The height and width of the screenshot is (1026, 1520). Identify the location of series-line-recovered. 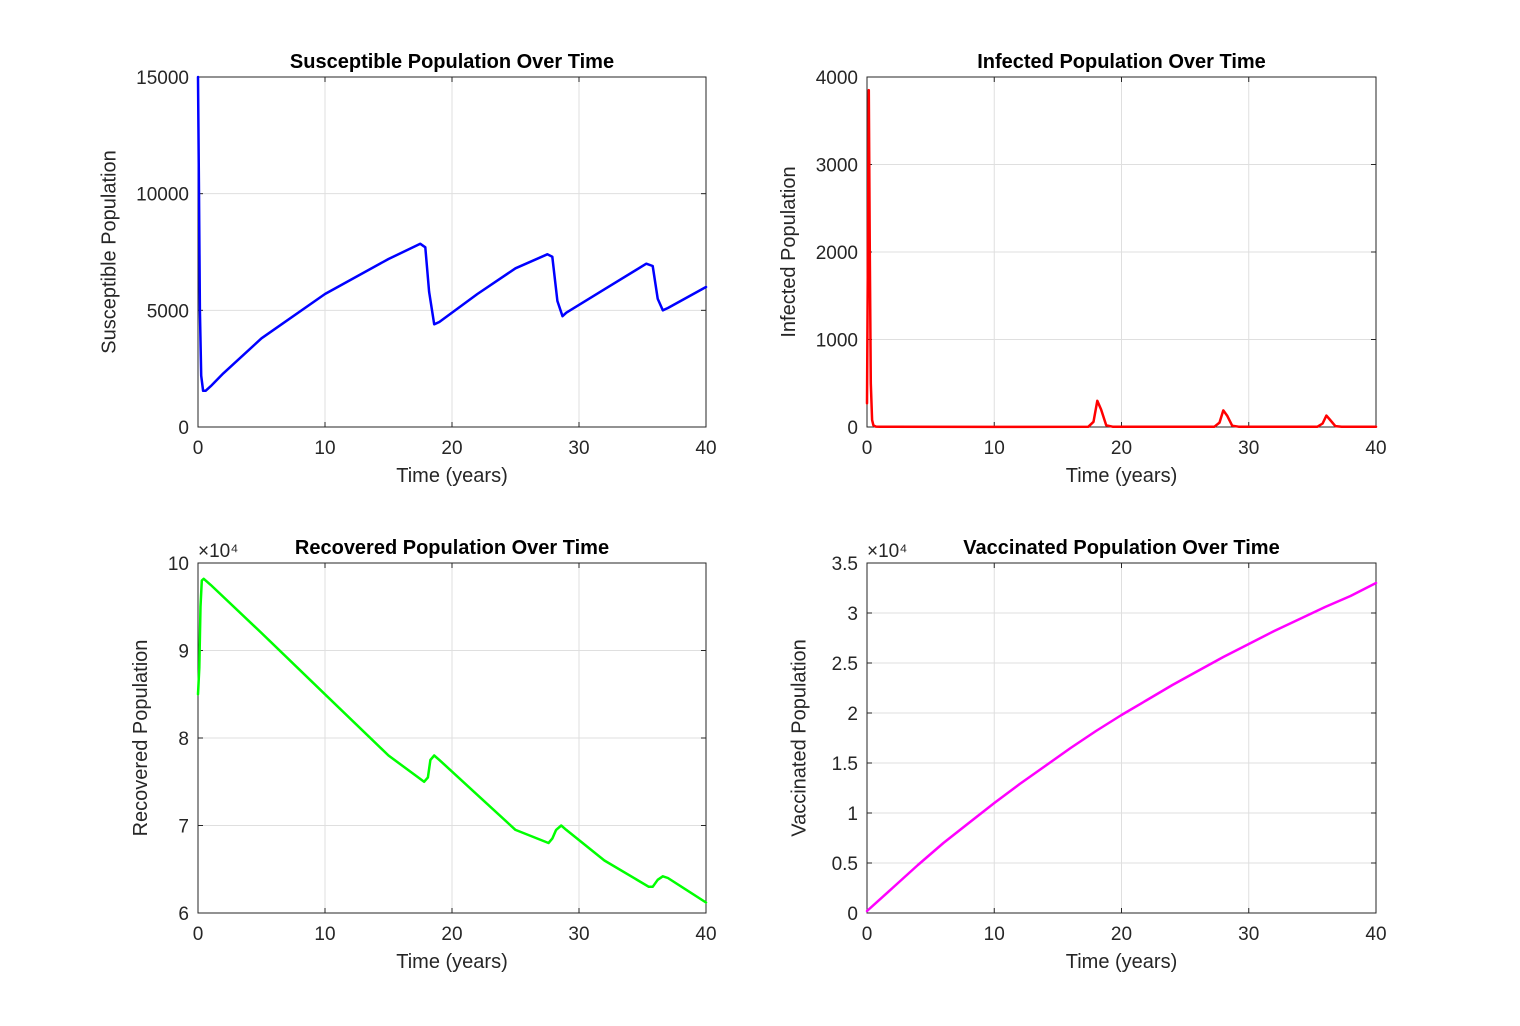
(452, 740).